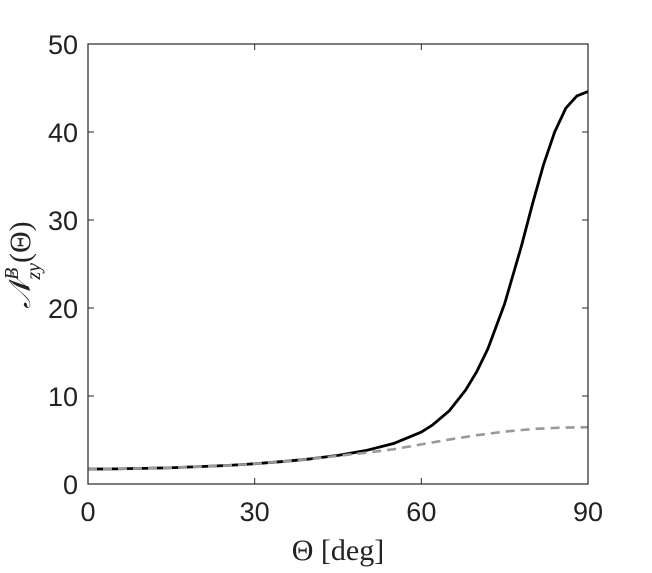 This screenshot has width=652, height=573. I want to click on svg-text: 𝒩Bzy(Θ), so click(23, 264).